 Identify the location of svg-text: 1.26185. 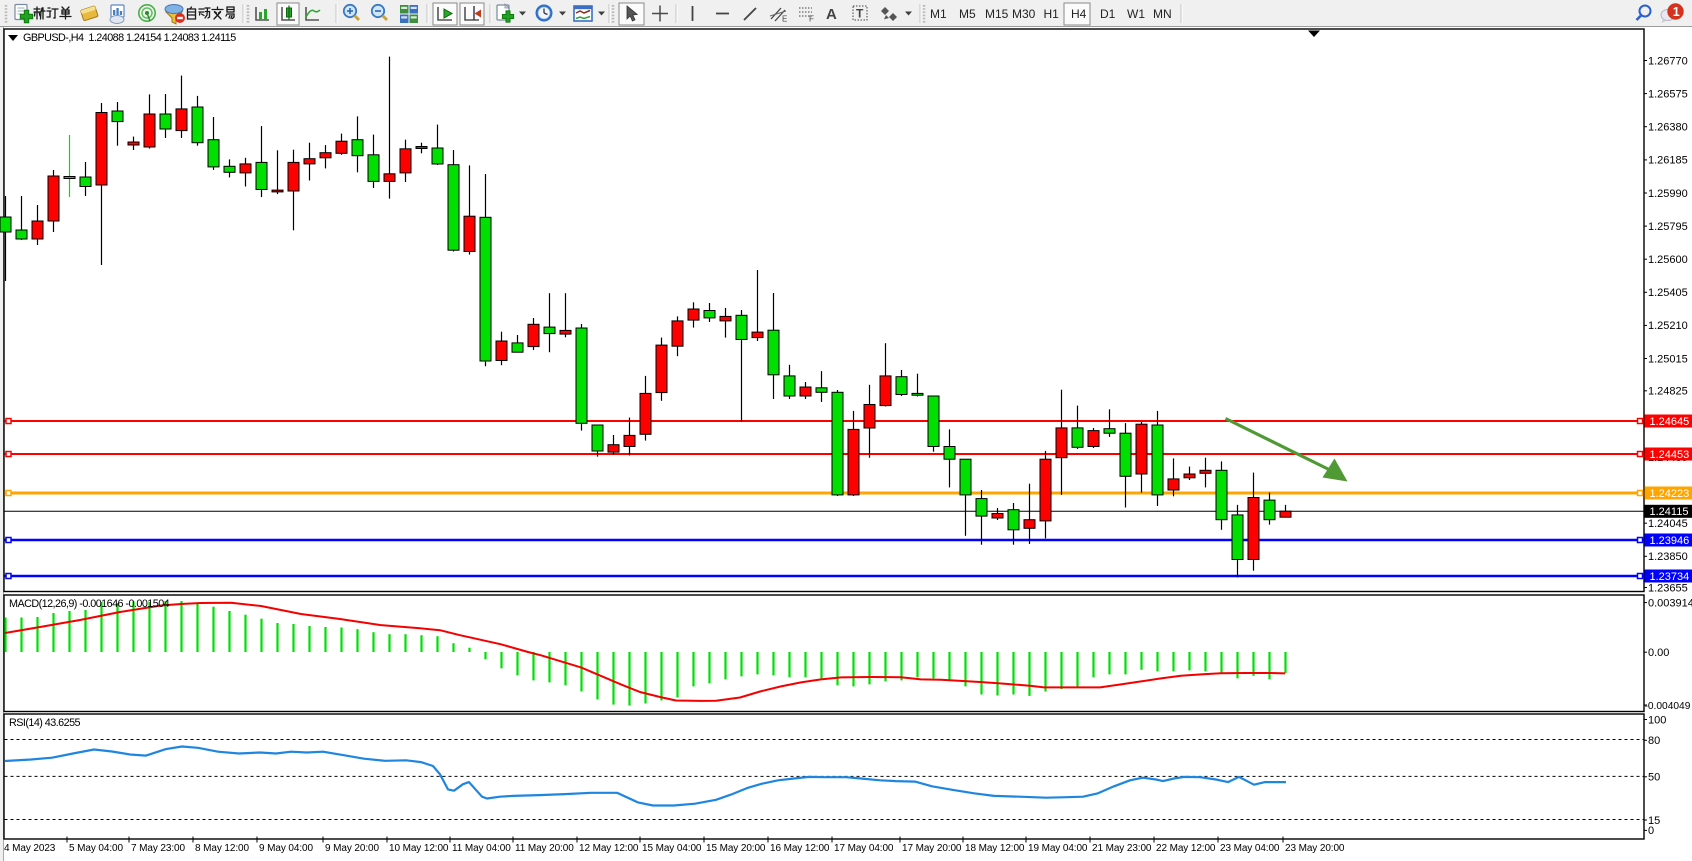
(1668, 161).